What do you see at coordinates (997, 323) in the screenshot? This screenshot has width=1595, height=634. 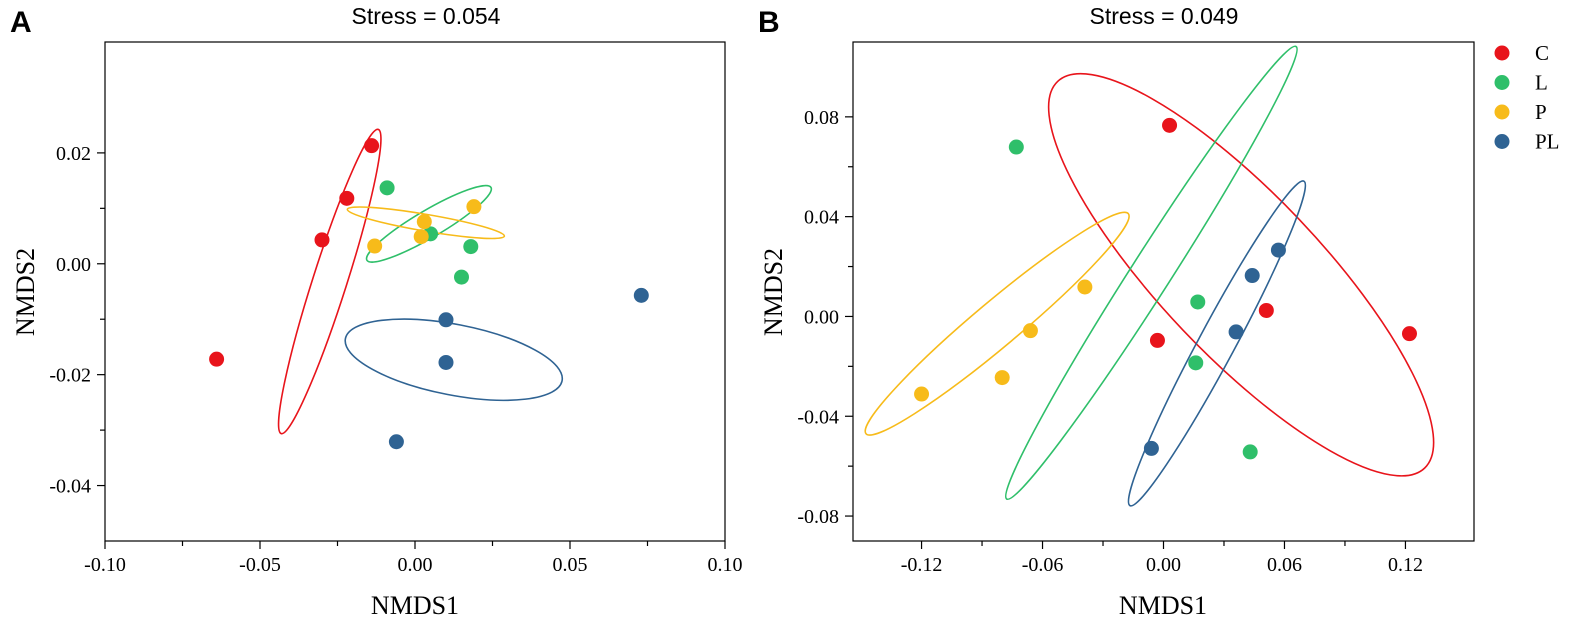 I see `panel-b-ellipse-p` at bounding box center [997, 323].